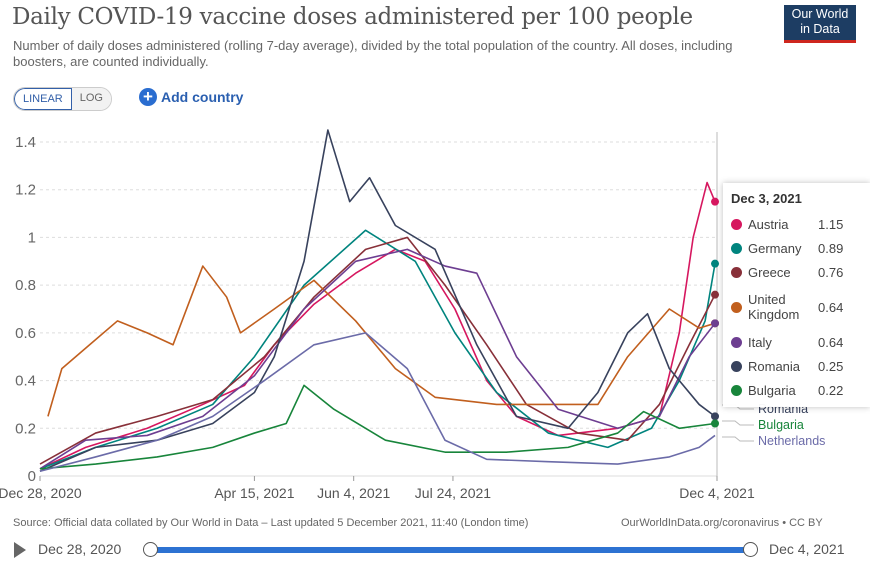 Image resolution: width=870 pixels, height=564 pixels. Describe the element at coordinates (202, 97) in the screenshot. I see `add-country-label: Add country` at that location.